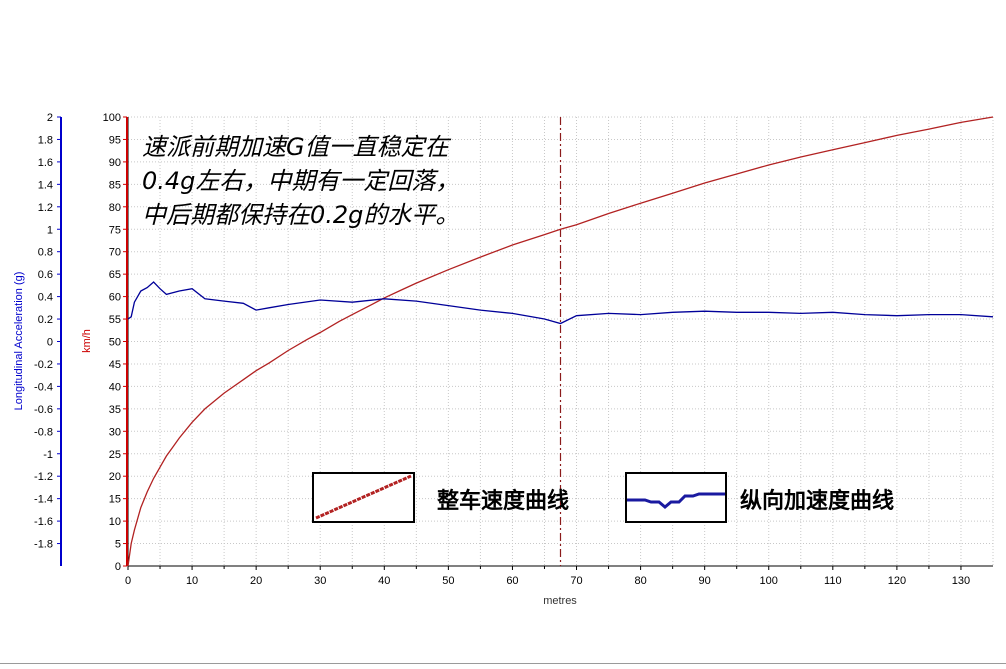 This screenshot has width=1006, height=669. What do you see at coordinates (43, 410) in the screenshot?
I see `left-axis-tick-label: -0.6` at bounding box center [43, 410].